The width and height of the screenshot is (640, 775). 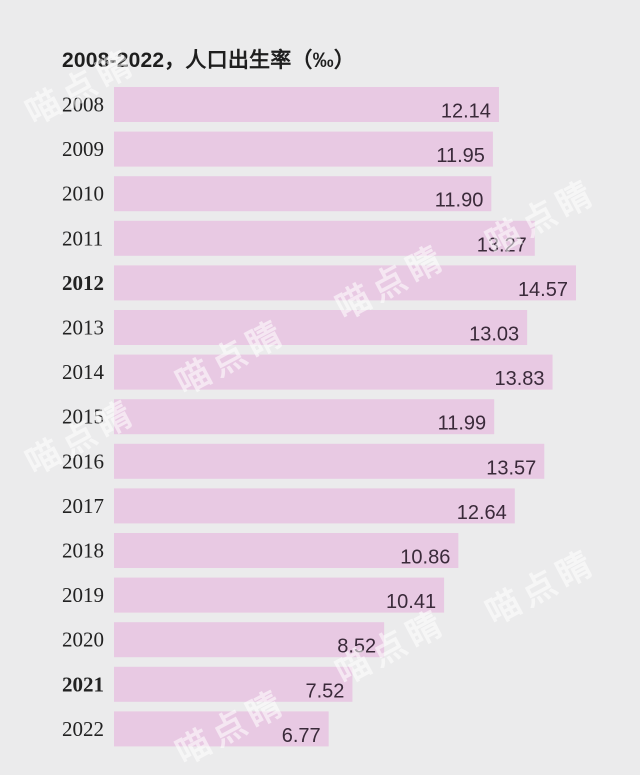 What do you see at coordinates (356, 647) in the screenshot?
I see `value-label-2020: 8.52` at bounding box center [356, 647].